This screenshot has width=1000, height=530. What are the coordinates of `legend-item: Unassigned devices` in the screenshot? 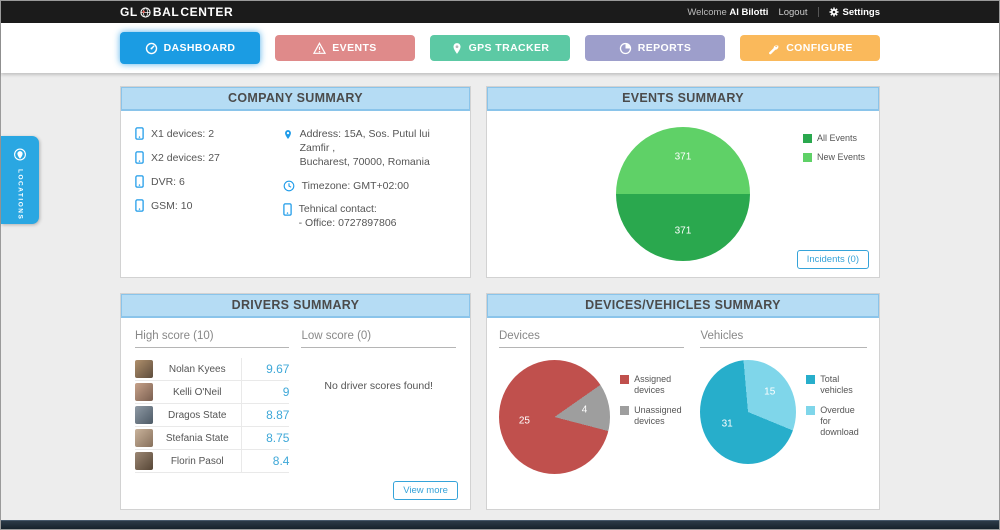 It's located at (652, 416).